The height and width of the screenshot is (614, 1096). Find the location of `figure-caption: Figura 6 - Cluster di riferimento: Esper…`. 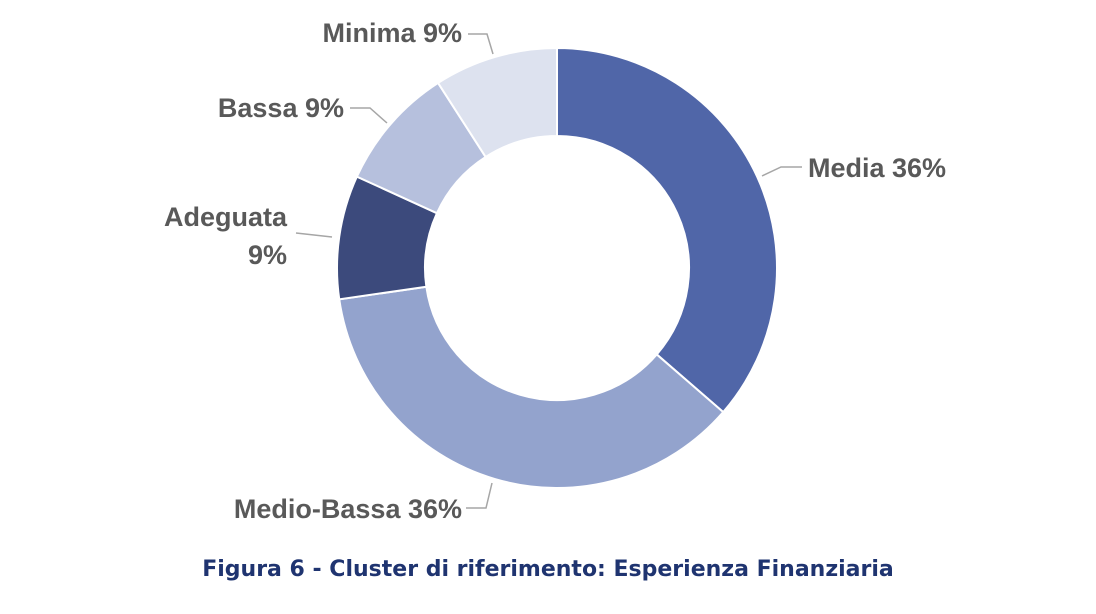

figure-caption: Figura 6 - Cluster di riferimento: Esper… is located at coordinates (548, 569).